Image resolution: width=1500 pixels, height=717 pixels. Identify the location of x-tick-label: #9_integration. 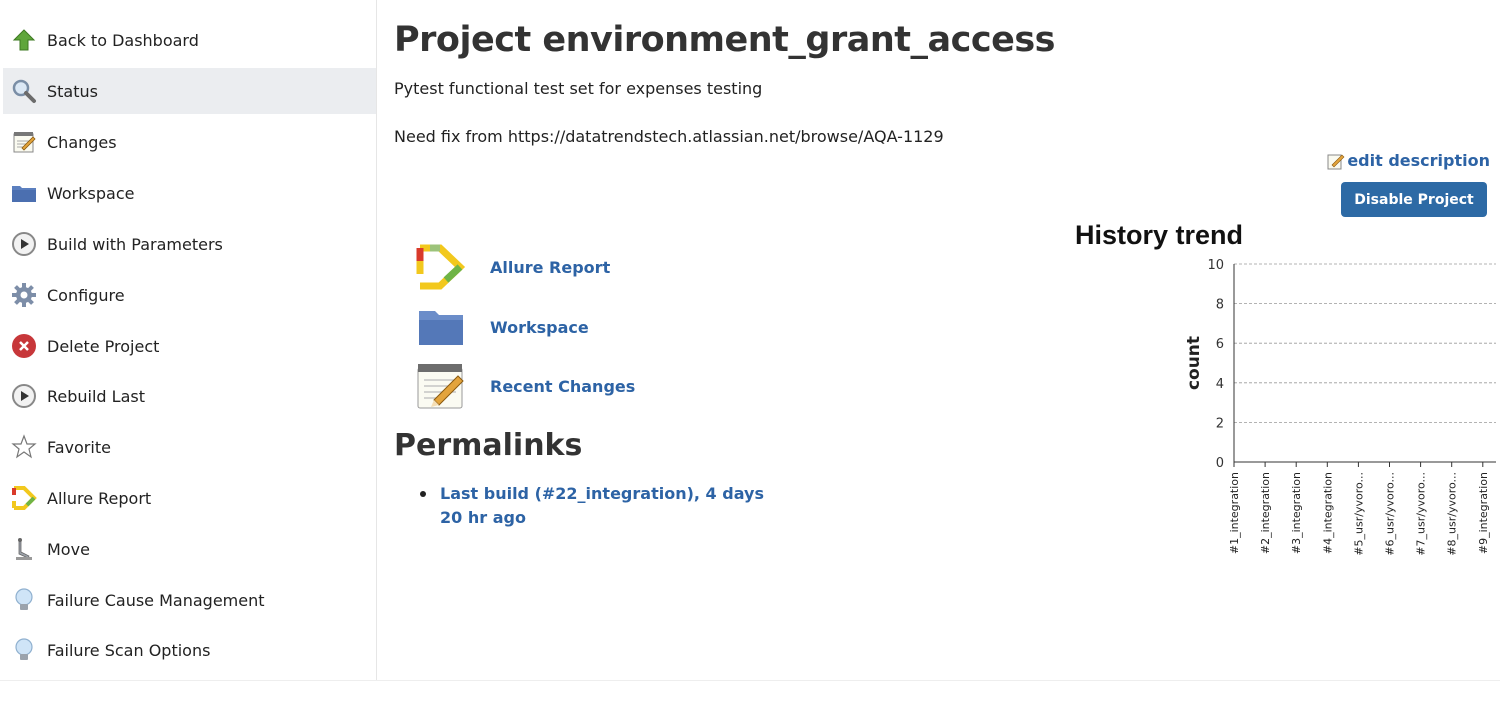
(1483, 513).